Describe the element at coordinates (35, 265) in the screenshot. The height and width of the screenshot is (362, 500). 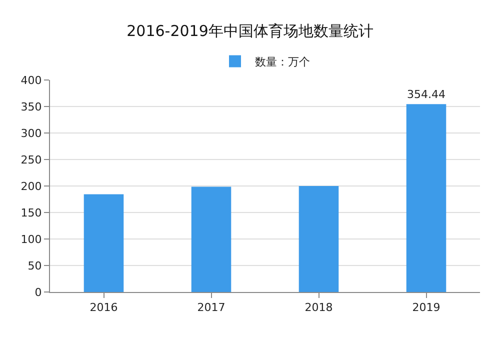
I see `y-tick-label: 50` at that location.